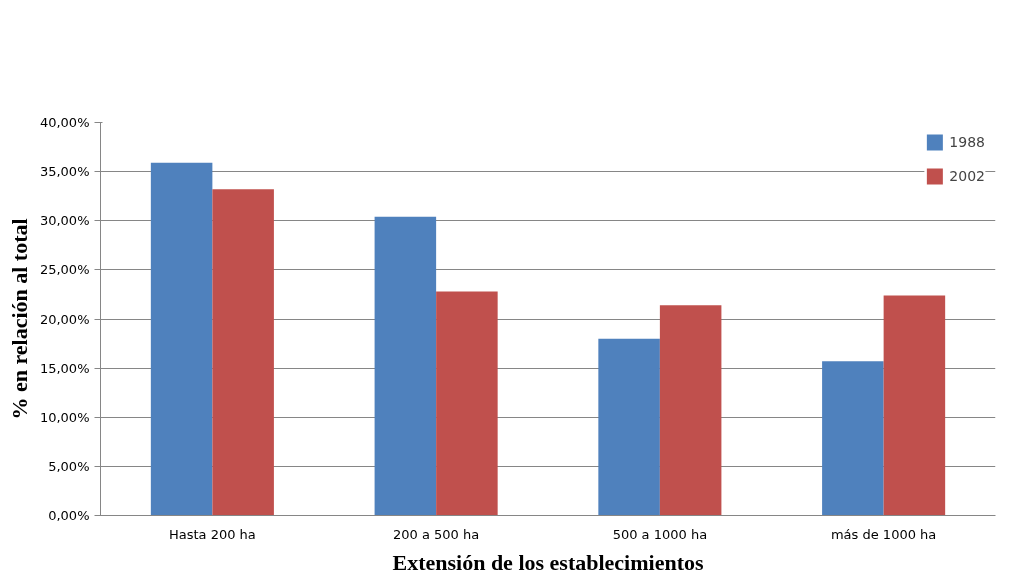  Describe the element at coordinates (660, 534) in the screenshot. I see `x-tick-label: 500 a 1000 ha` at that location.